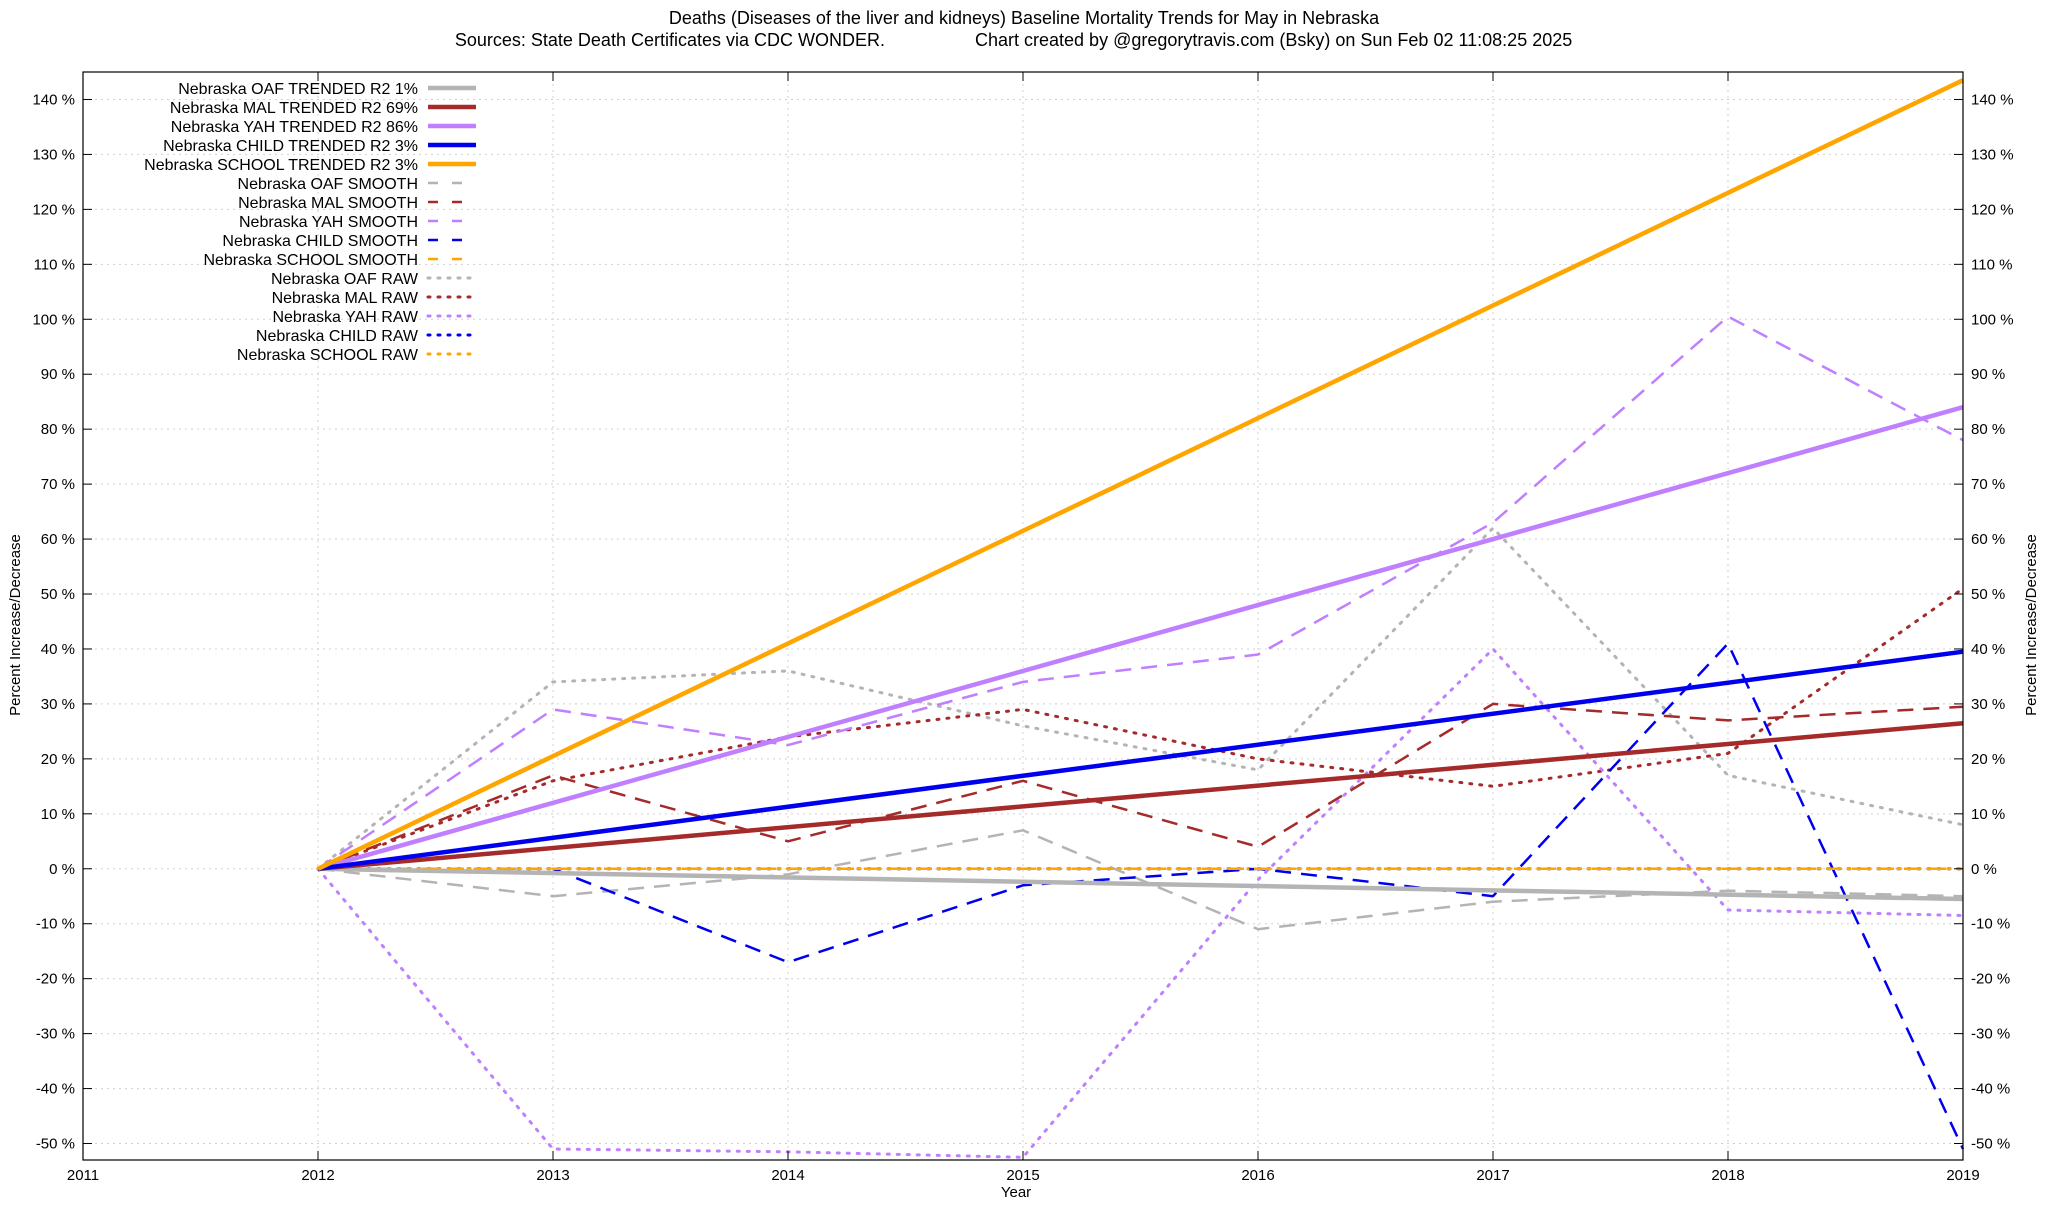 This screenshot has height=1205, width=2048. What do you see at coordinates (55, 979) in the screenshot?
I see `y-tick-label-left: -20 %` at bounding box center [55, 979].